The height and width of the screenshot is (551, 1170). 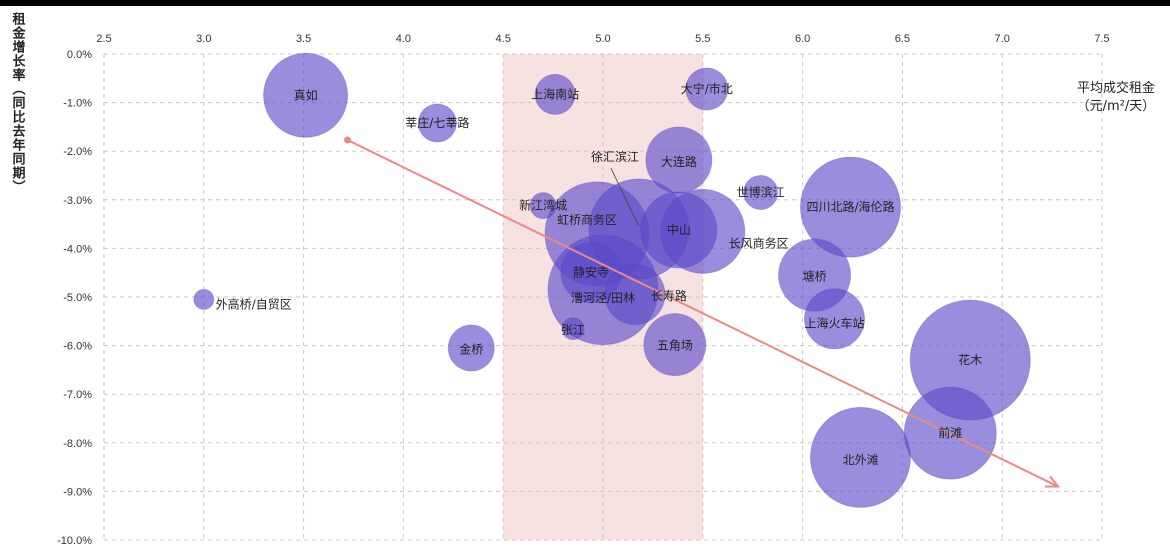 I want to click on x-tick-label: 6.0, so click(x=802, y=39).